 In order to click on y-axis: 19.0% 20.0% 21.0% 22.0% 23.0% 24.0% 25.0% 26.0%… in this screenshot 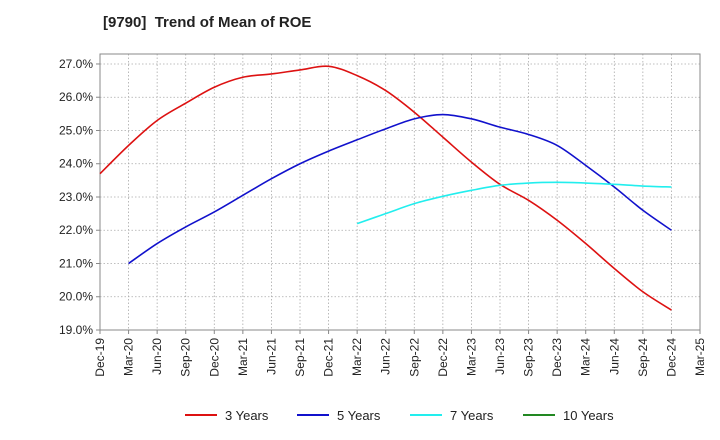, I will do `click(79, 197)`.